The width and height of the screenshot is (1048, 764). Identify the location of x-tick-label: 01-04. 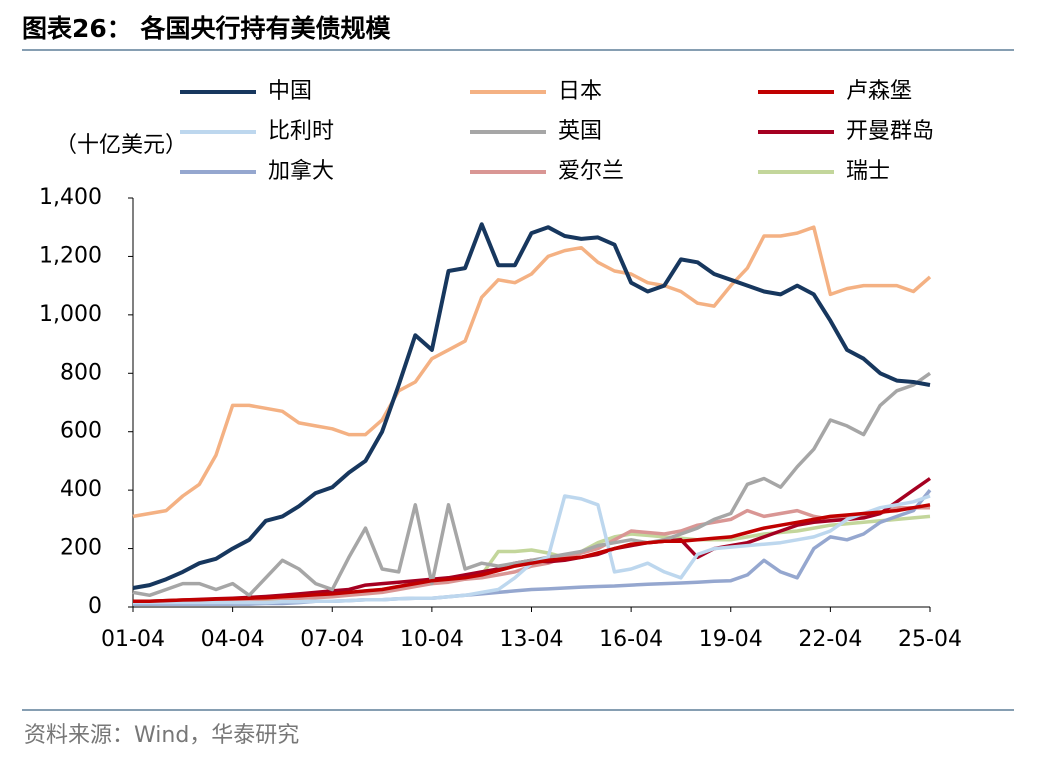
(133, 639).